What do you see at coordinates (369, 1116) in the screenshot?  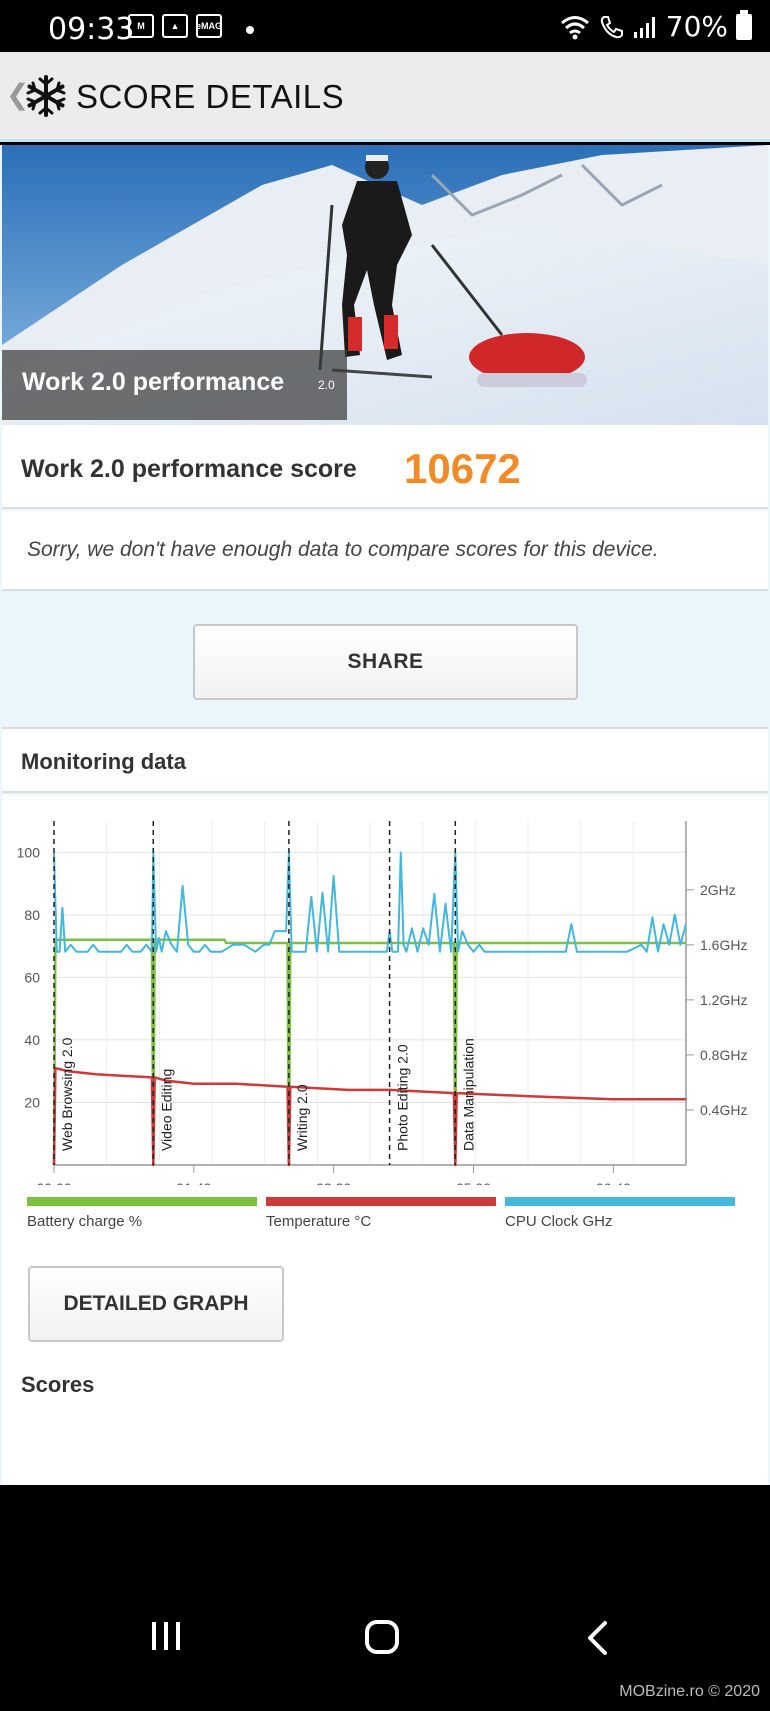 I see `temperature-series-line` at bounding box center [369, 1116].